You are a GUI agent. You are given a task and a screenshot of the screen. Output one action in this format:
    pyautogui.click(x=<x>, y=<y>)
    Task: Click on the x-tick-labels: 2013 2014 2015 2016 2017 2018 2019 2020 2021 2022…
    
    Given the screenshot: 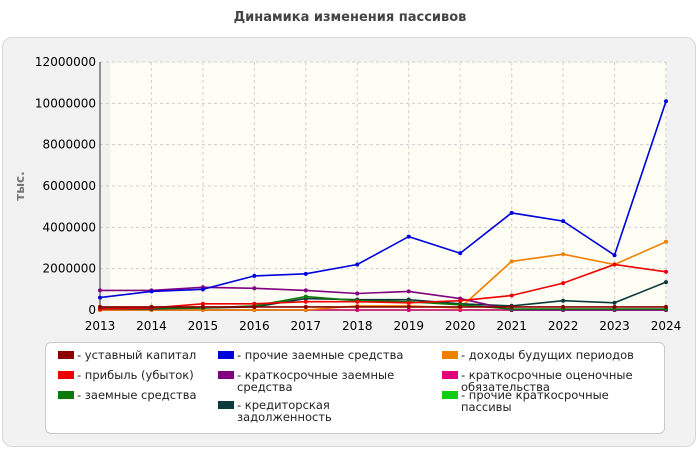 What is the action you would take?
    pyautogui.click(x=383, y=326)
    